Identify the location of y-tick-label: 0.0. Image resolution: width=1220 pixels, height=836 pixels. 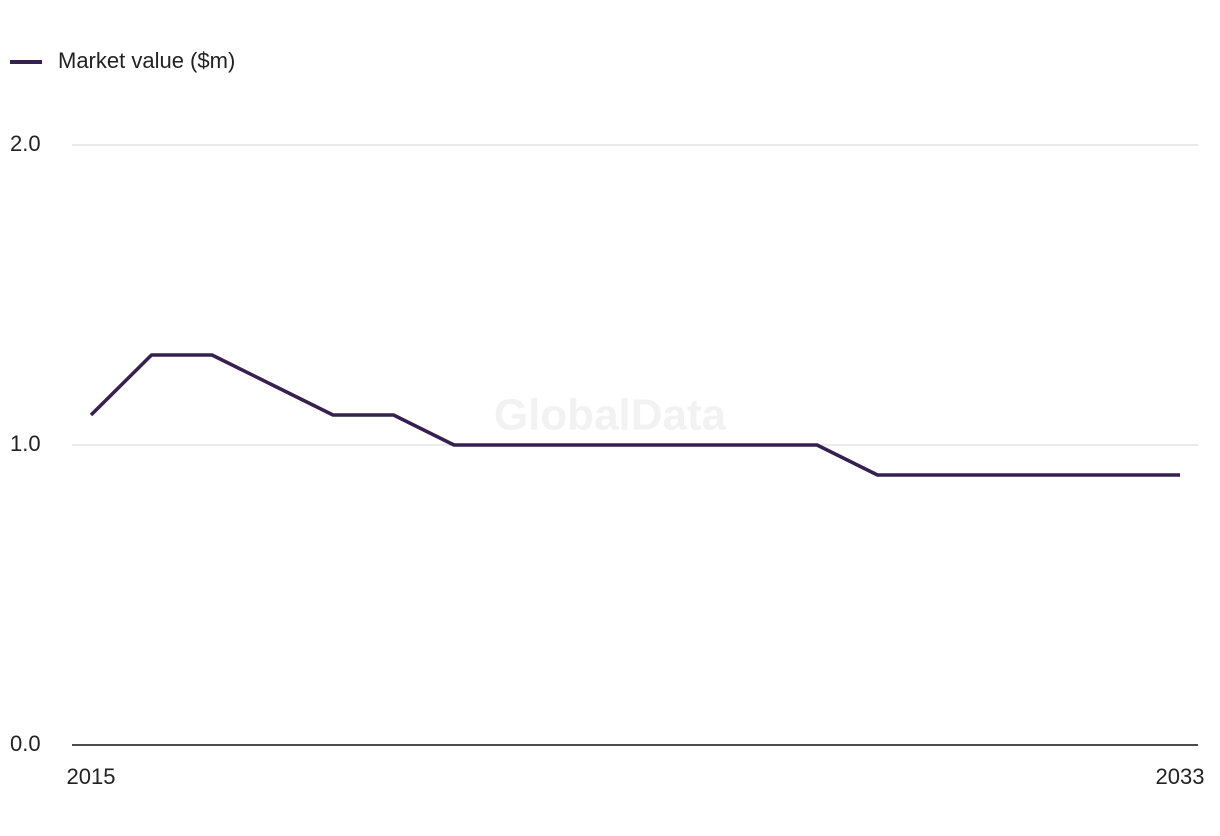
(25, 743).